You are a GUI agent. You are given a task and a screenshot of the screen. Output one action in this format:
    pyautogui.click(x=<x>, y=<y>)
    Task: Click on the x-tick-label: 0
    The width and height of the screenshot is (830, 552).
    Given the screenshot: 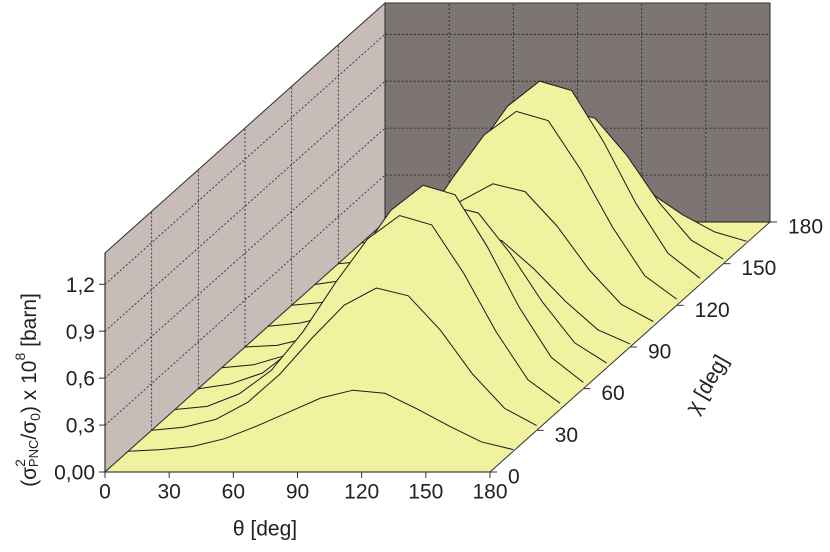 What is the action you would take?
    pyautogui.click(x=105, y=492)
    